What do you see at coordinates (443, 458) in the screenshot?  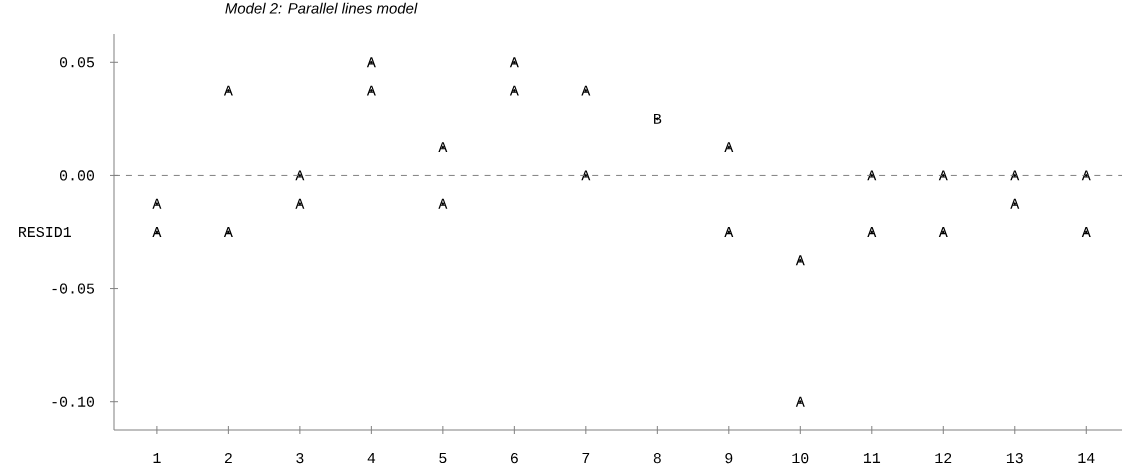 I see `x-tick-label: 5` at bounding box center [443, 458].